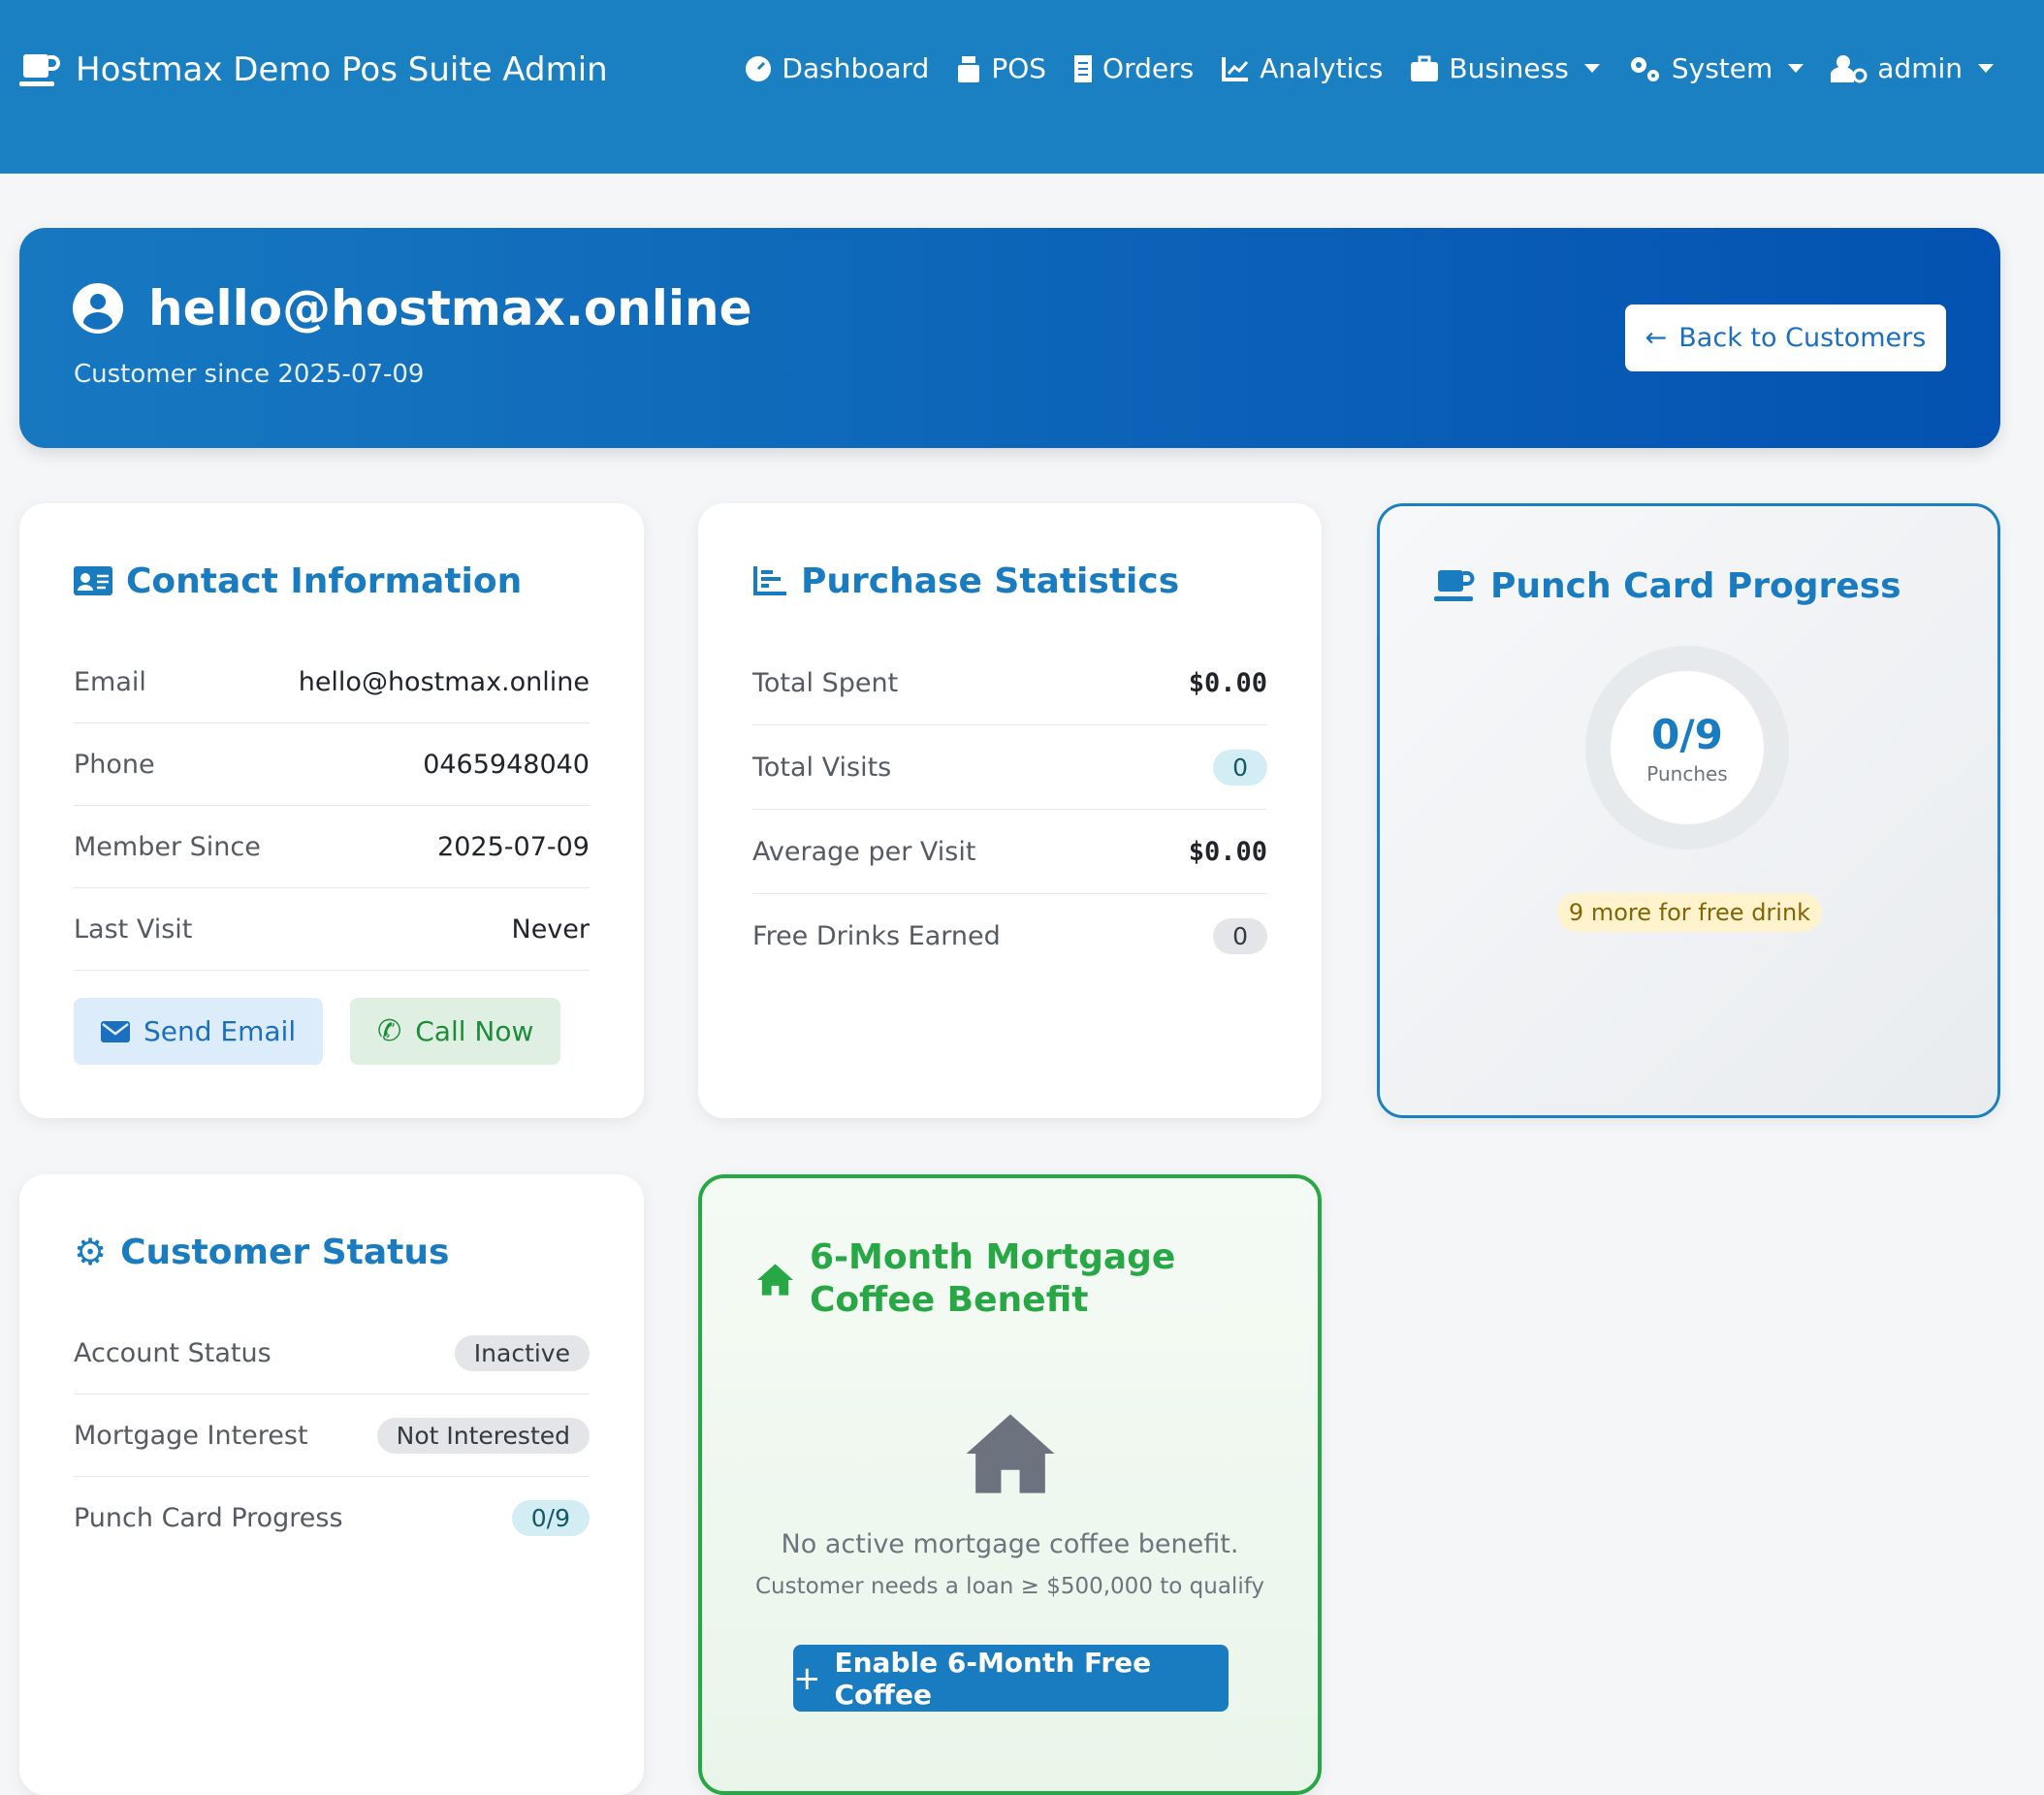 The height and width of the screenshot is (1795, 2044). Describe the element at coordinates (993, 1279) in the screenshot. I see `card-title: 6-Month Mortgage Coffee Benefit` at that location.